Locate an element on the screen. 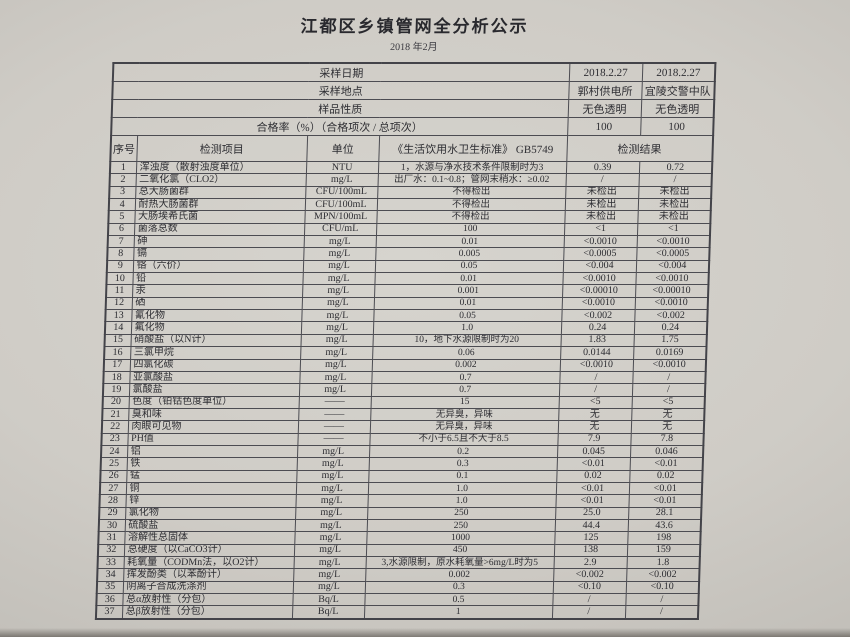  table-row: 12 硒 mg/L 0.01 <0.0010 <0.0010 is located at coordinates (407, 303).